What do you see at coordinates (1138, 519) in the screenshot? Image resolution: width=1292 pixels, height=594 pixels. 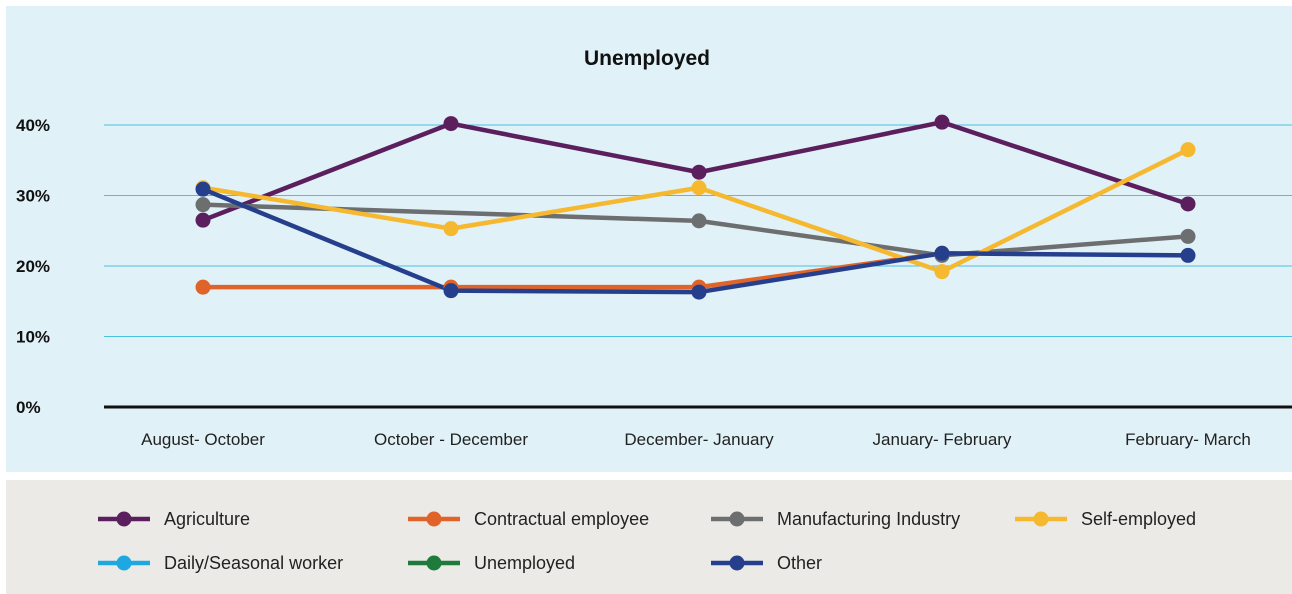 I see `legend-label: Self-employed` at bounding box center [1138, 519].